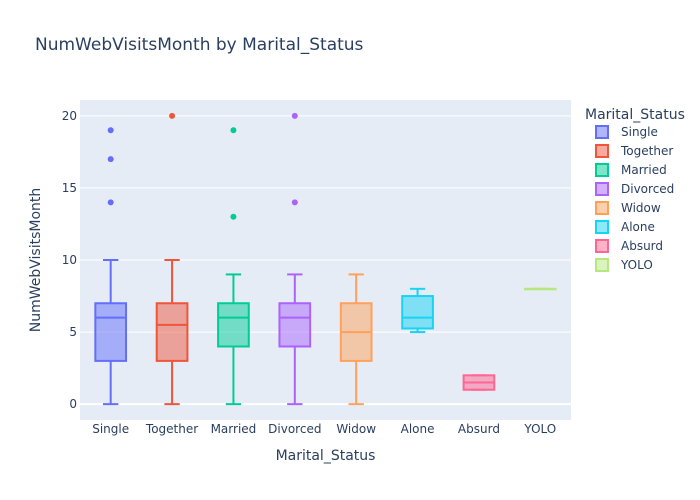  What do you see at coordinates (199, 45) in the screenshot?
I see `chart-title: NumWebVisitsMonth by Marital_Status` at bounding box center [199, 45].